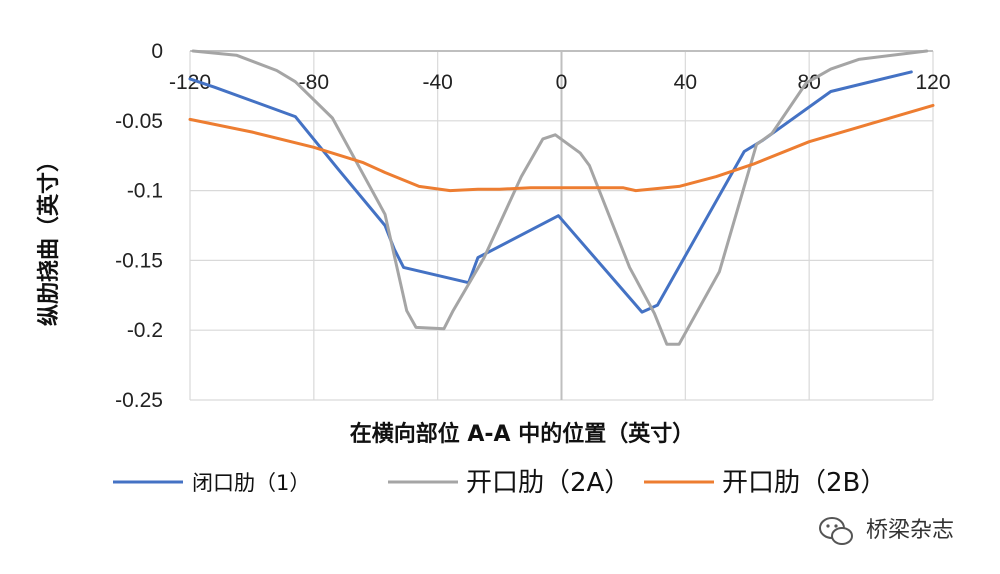  Describe the element at coordinates (139, 260) in the screenshot. I see `y-tick-label: -0.15` at that location.